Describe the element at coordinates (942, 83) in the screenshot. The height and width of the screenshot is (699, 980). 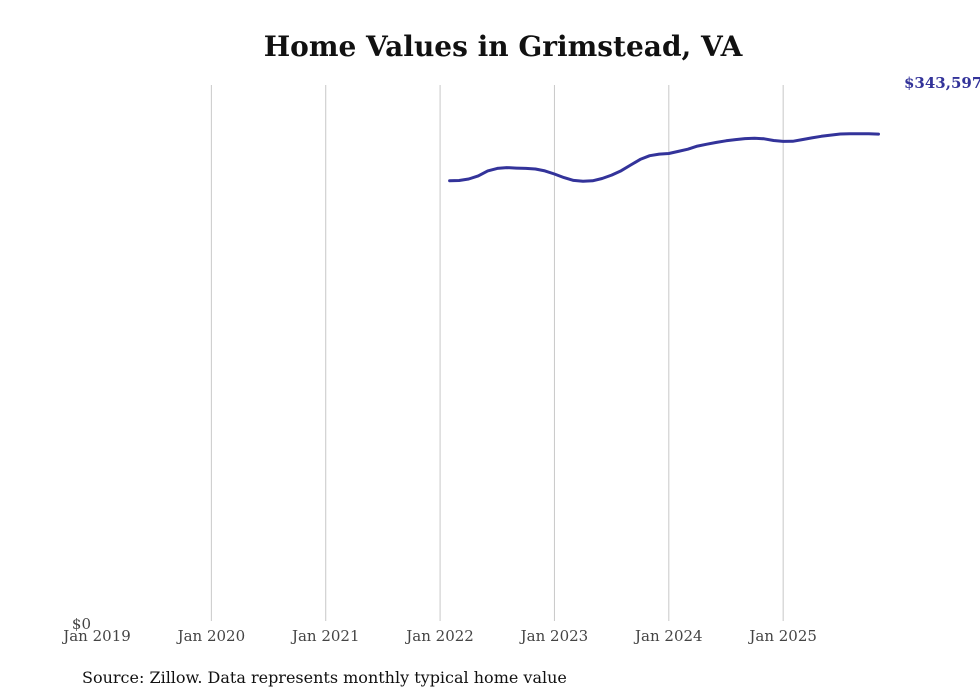
I see `end-value-label: $343,597` at that location.